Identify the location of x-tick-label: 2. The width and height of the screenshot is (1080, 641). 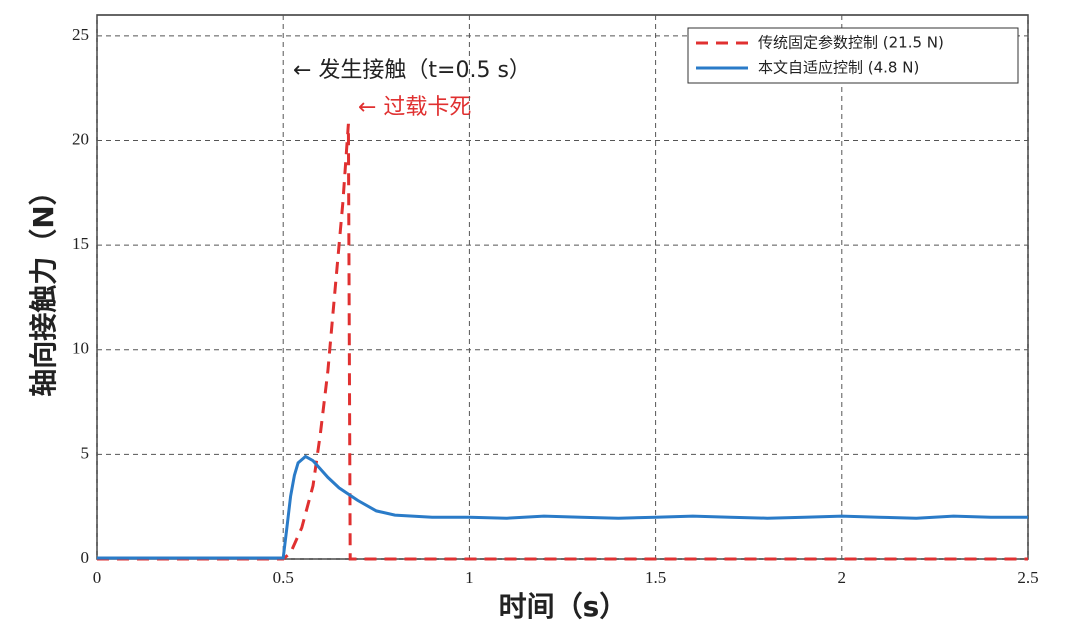
(842, 577).